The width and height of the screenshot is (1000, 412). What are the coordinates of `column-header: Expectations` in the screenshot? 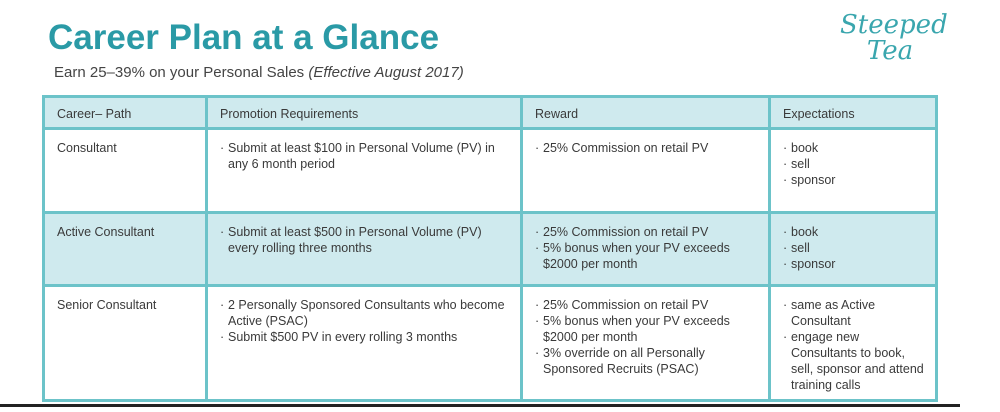 It's located at (853, 112).